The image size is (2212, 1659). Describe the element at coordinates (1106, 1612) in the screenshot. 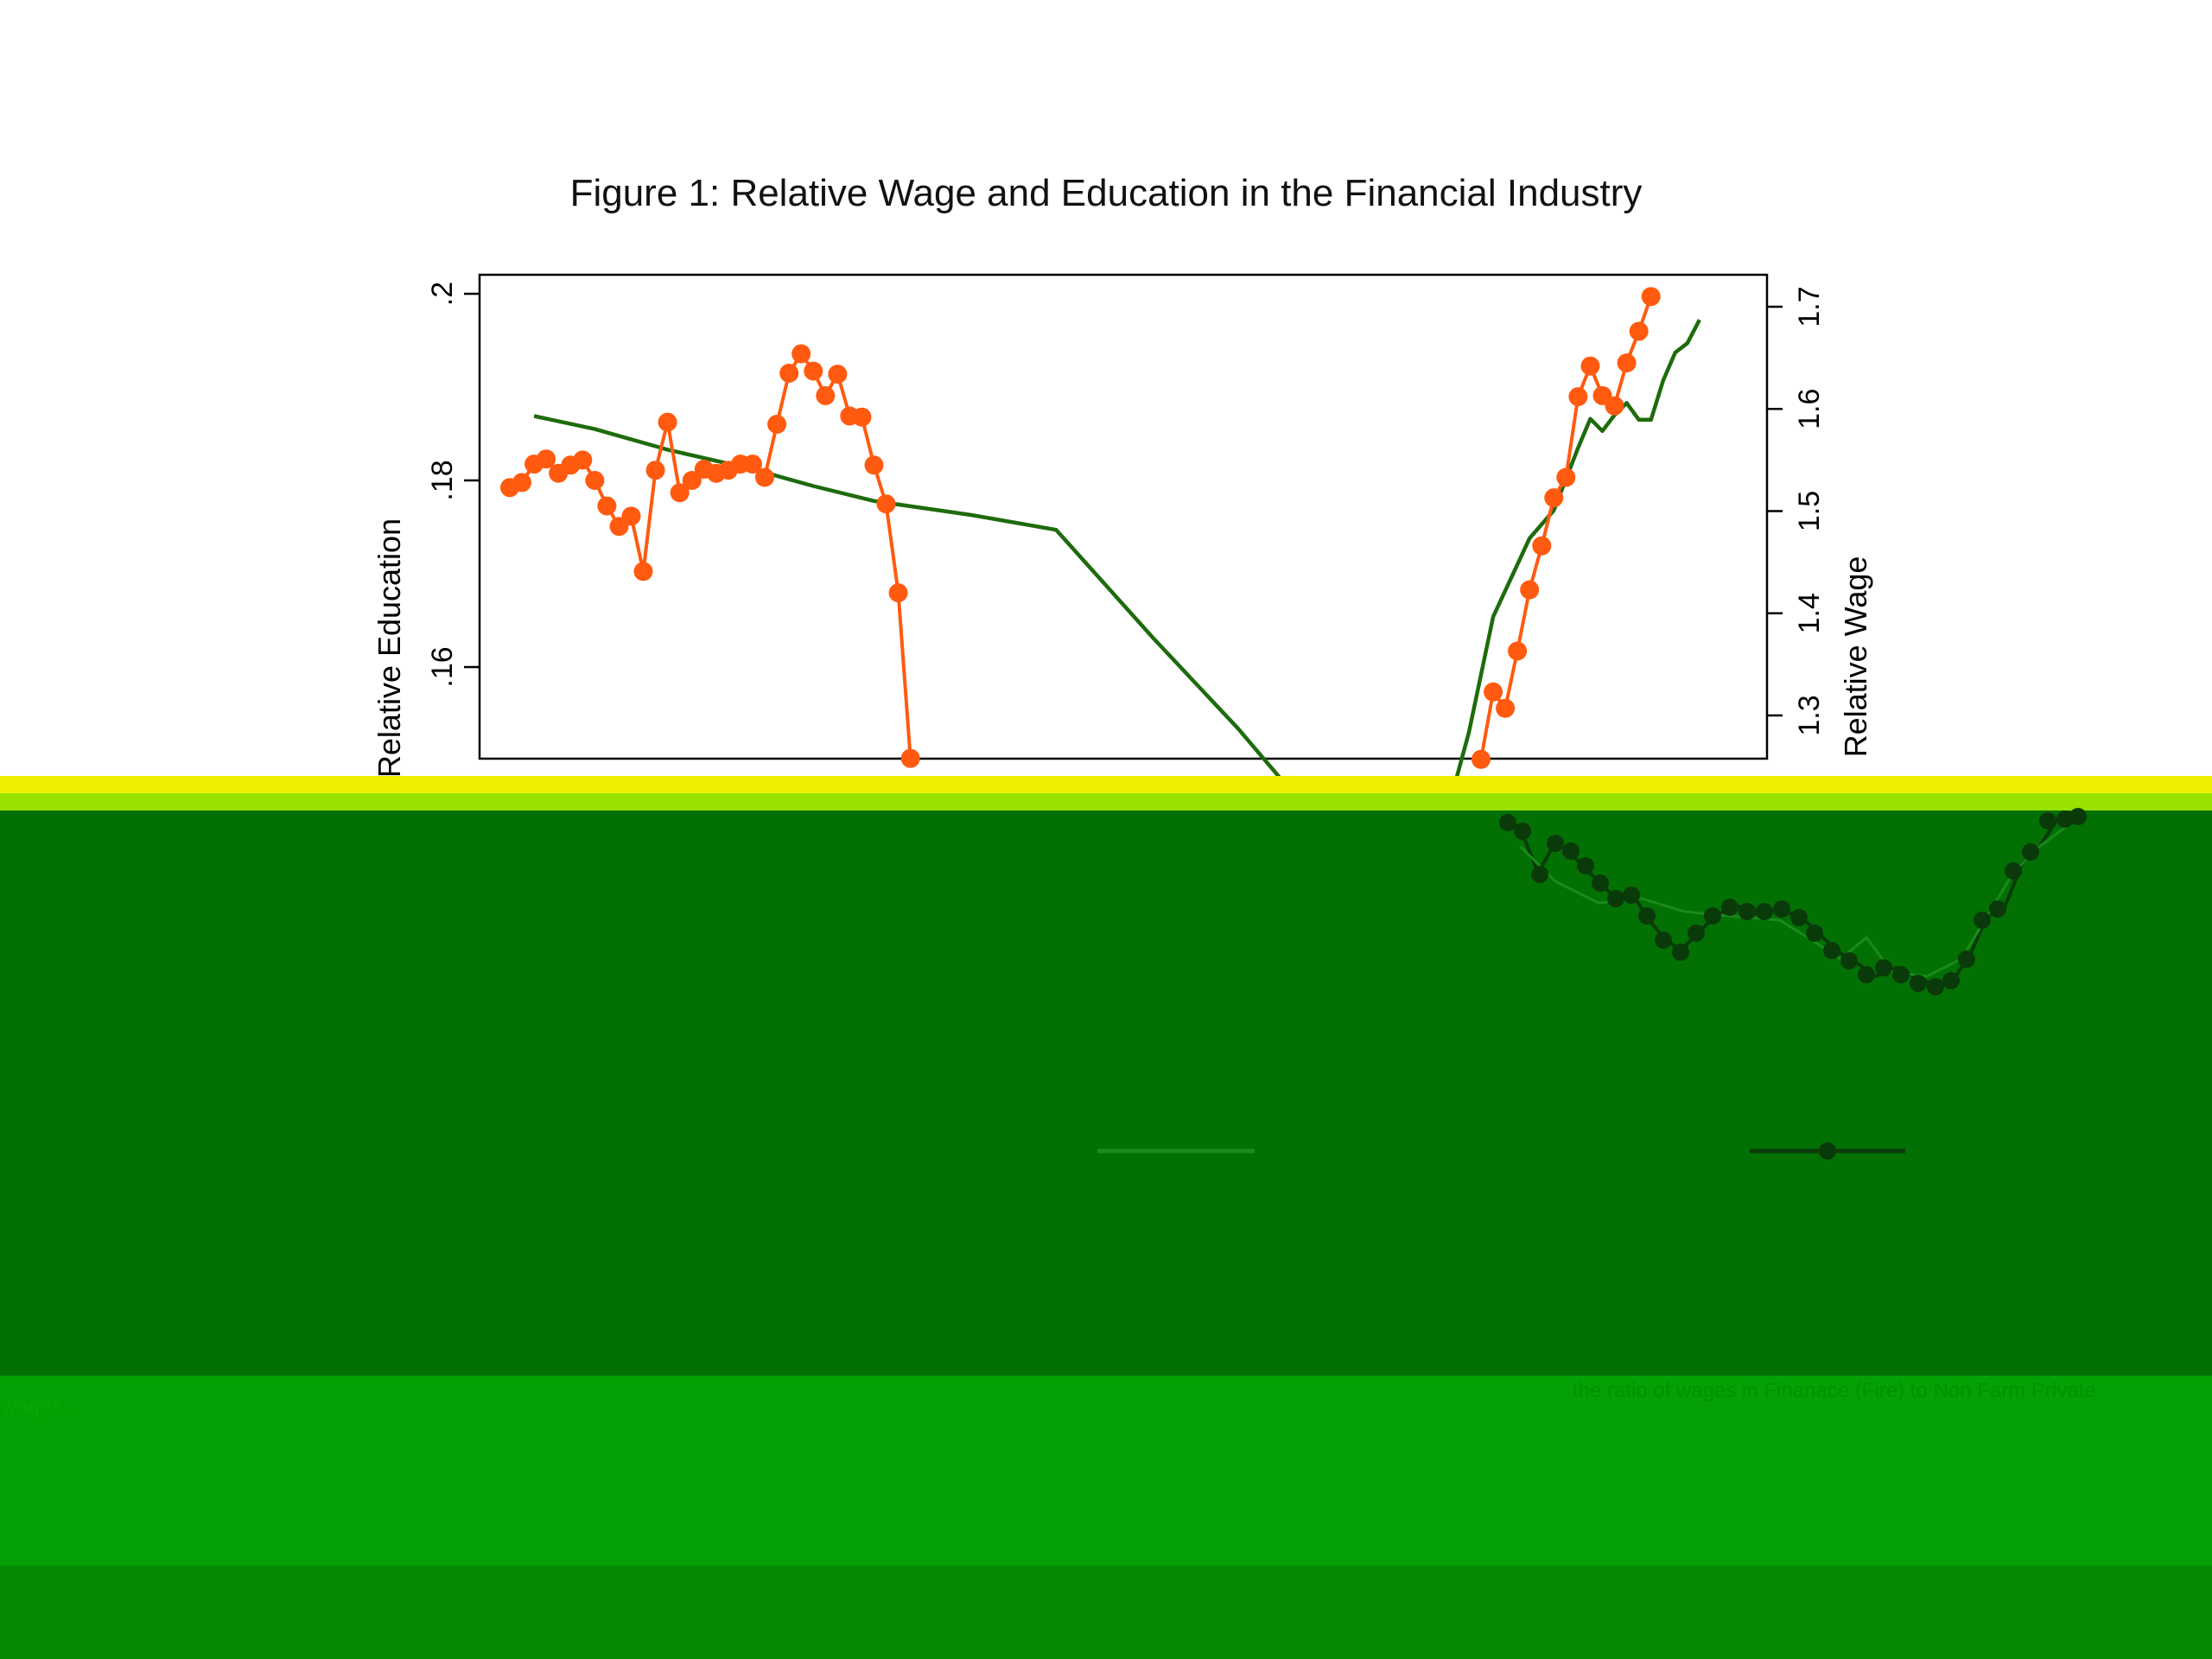

I see `bottom-green-overlay-band` at that location.